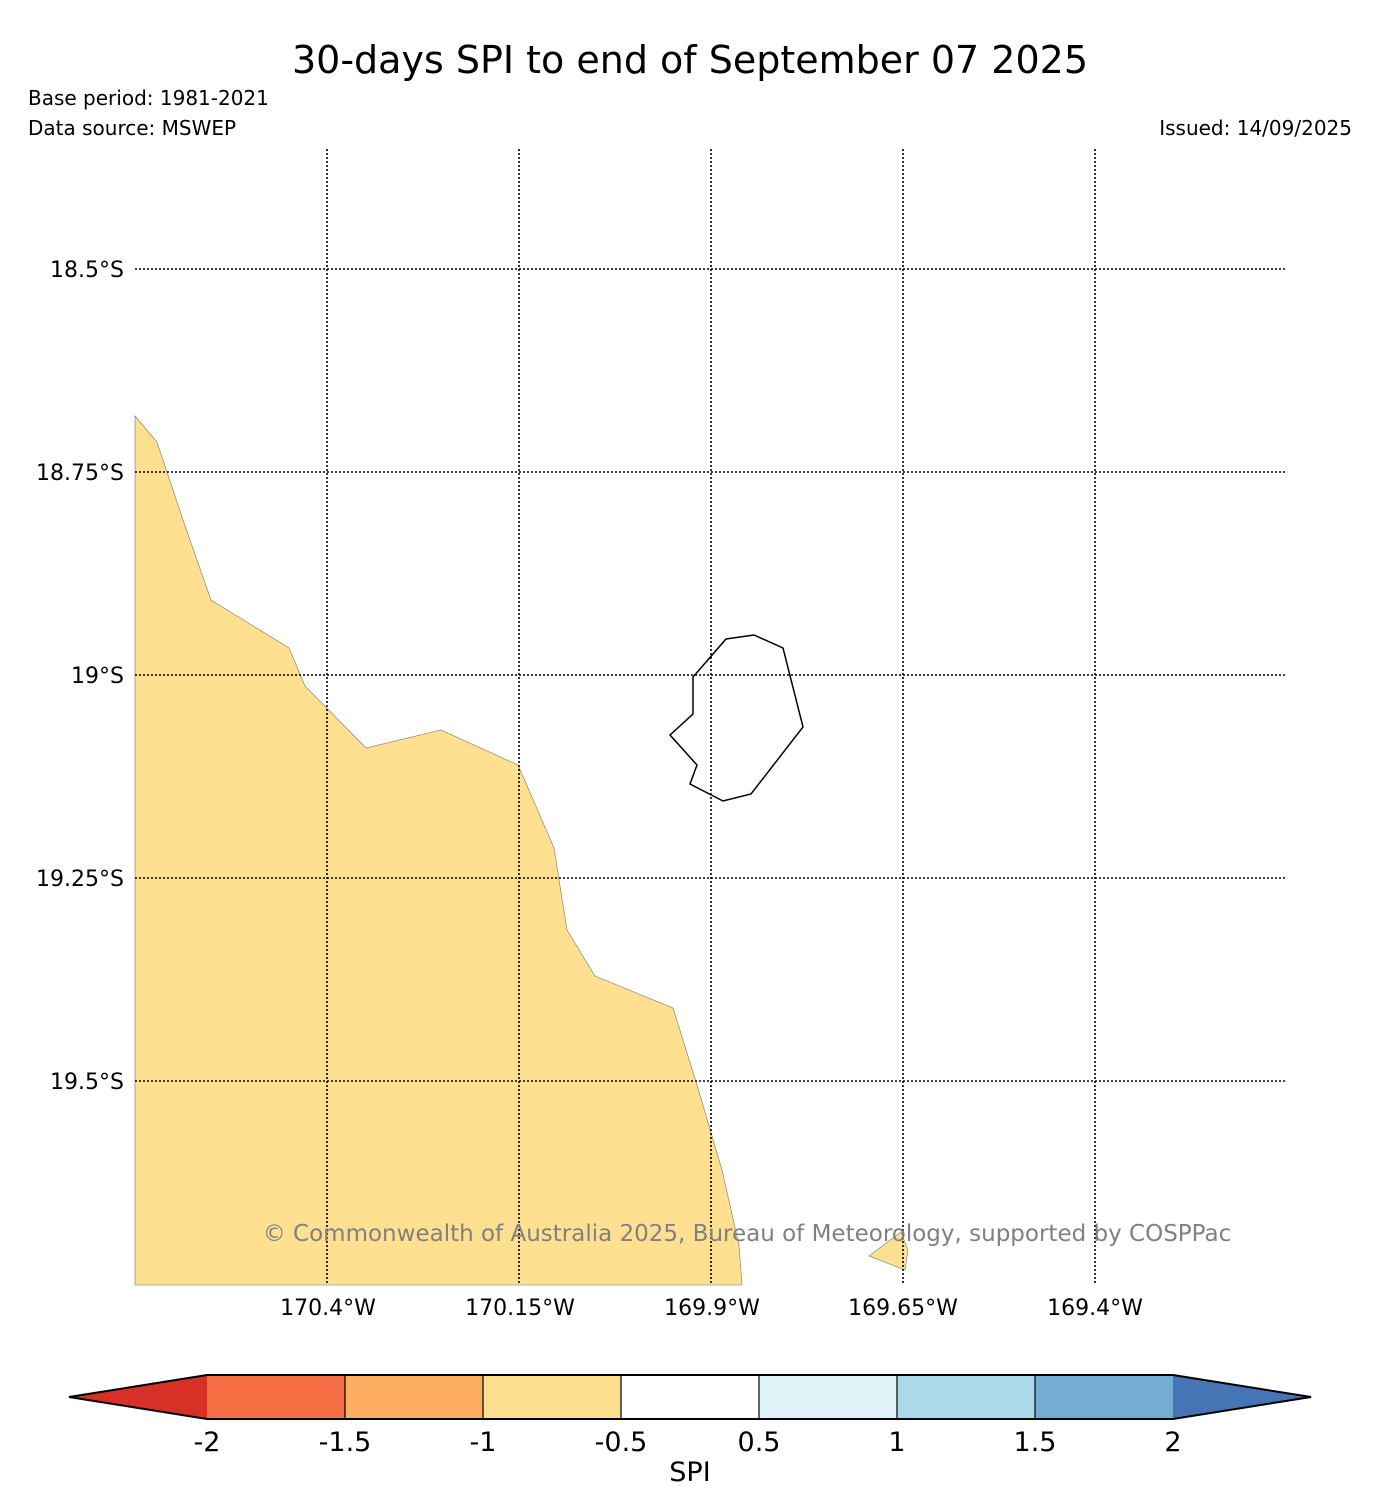 This screenshot has width=1380, height=1494. What do you see at coordinates (148, 98) in the screenshot?
I see `base-period-text: Base period: 1981-2021` at bounding box center [148, 98].